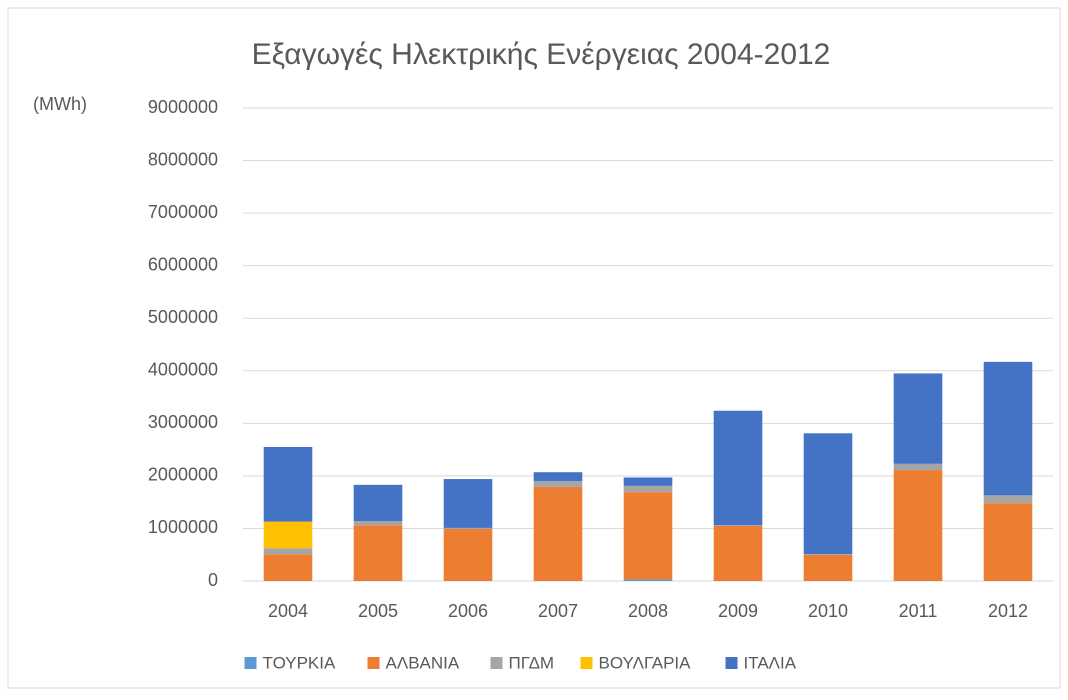 This screenshot has height=700, width=1068. I want to click on x-tick-label: 2006, so click(468, 611).